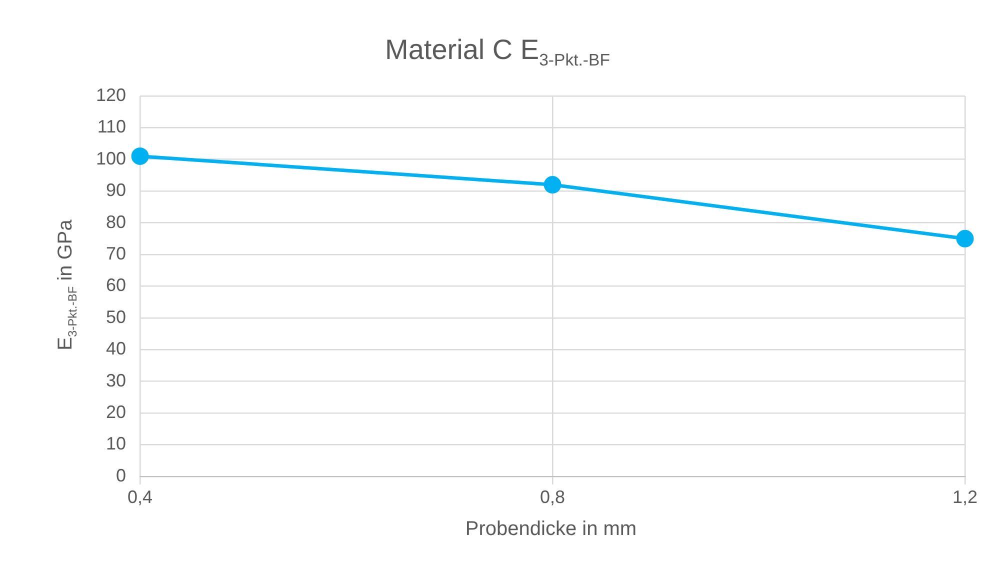 The image size is (995, 574). What do you see at coordinates (551, 529) in the screenshot?
I see `x-axis-title: Probendicke in mm` at bounding box center [551, 529].